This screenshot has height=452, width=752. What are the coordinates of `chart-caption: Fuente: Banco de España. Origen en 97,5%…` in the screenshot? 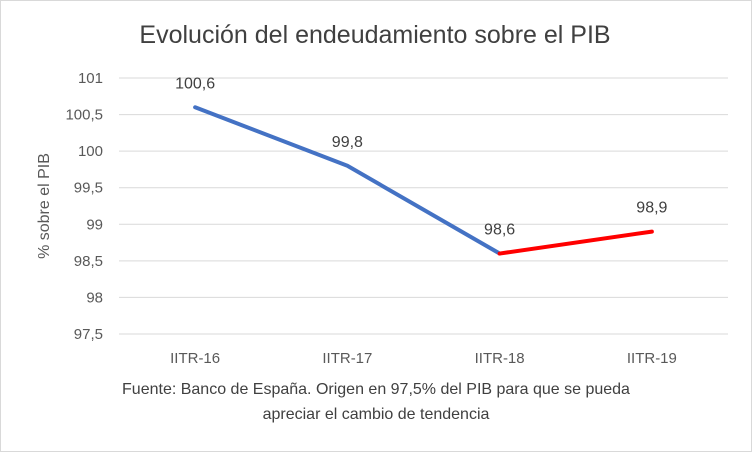 It's located at (376, 402).